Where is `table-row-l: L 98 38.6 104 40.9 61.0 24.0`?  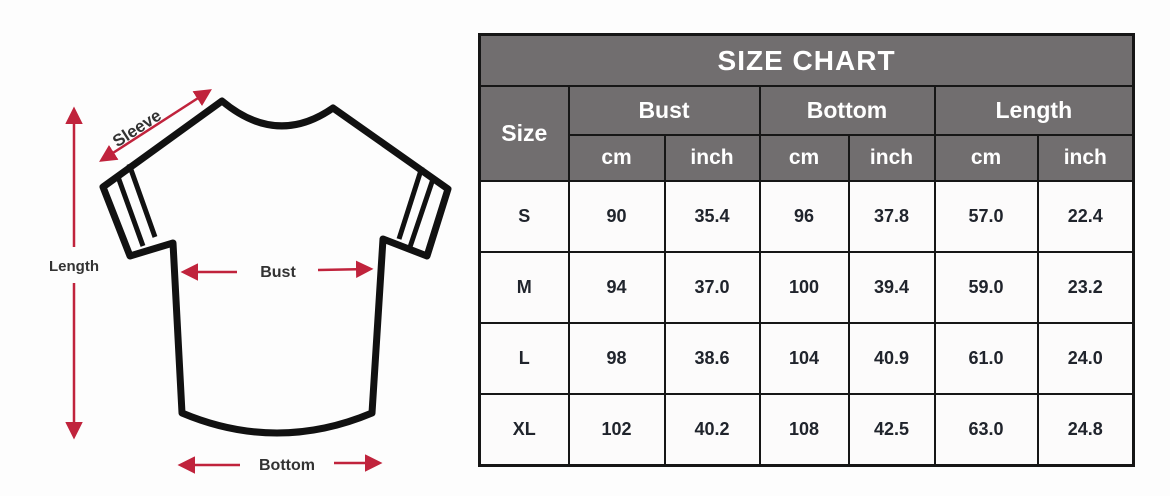
table-row-l: L 98 38.6 104 40.9 61.0 24.0 is located at coordinates (806, 358).